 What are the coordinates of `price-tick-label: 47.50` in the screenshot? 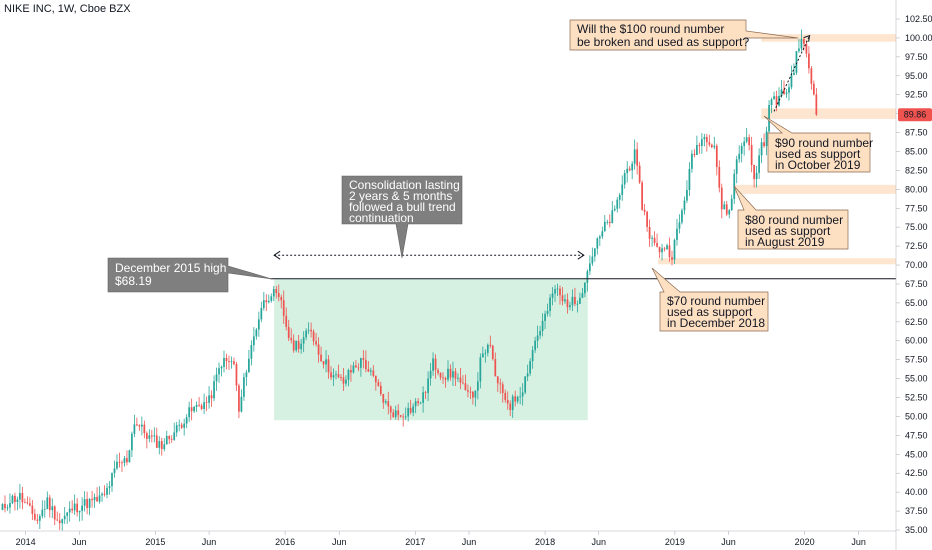 It's located at (916, 435).